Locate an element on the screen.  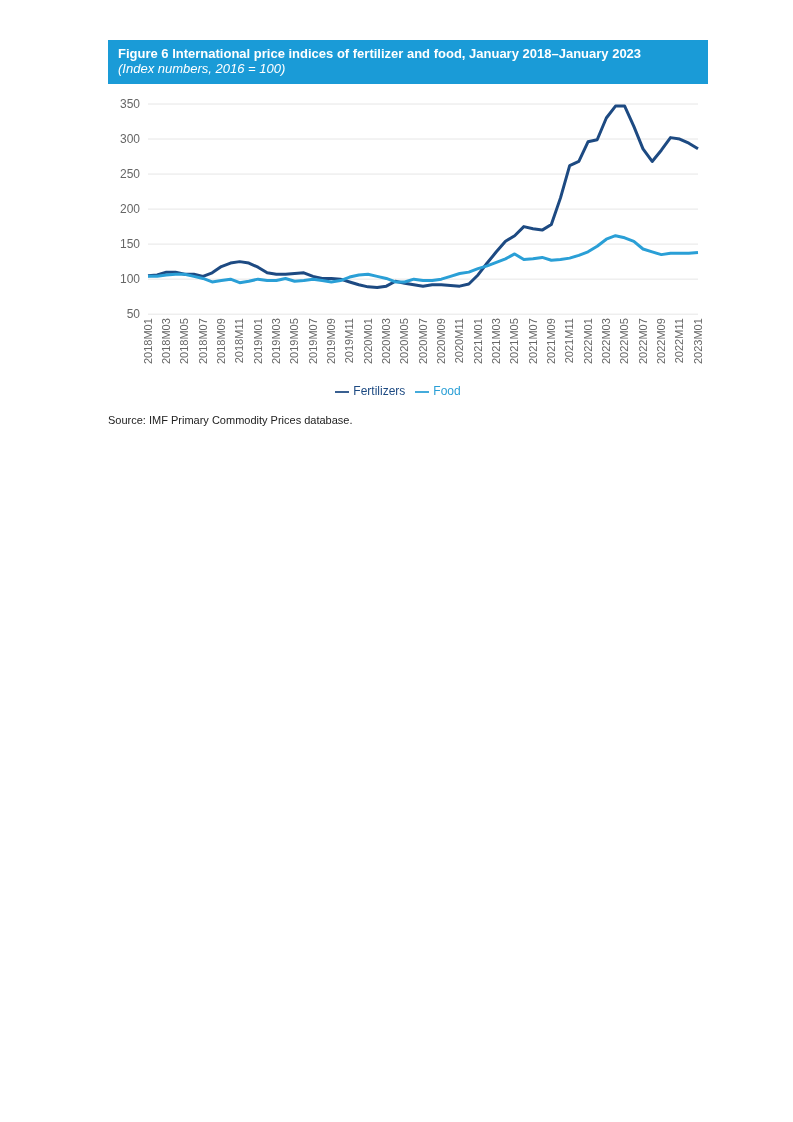
y-tick-label: 150 is located at coordinates (130, 244).